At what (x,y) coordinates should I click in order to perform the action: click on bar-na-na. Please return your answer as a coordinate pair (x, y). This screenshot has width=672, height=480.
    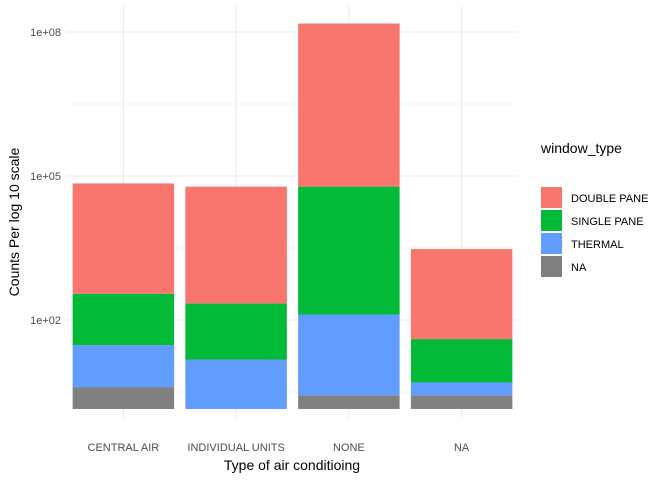
    Looking at the image, I should click on (461, 402).